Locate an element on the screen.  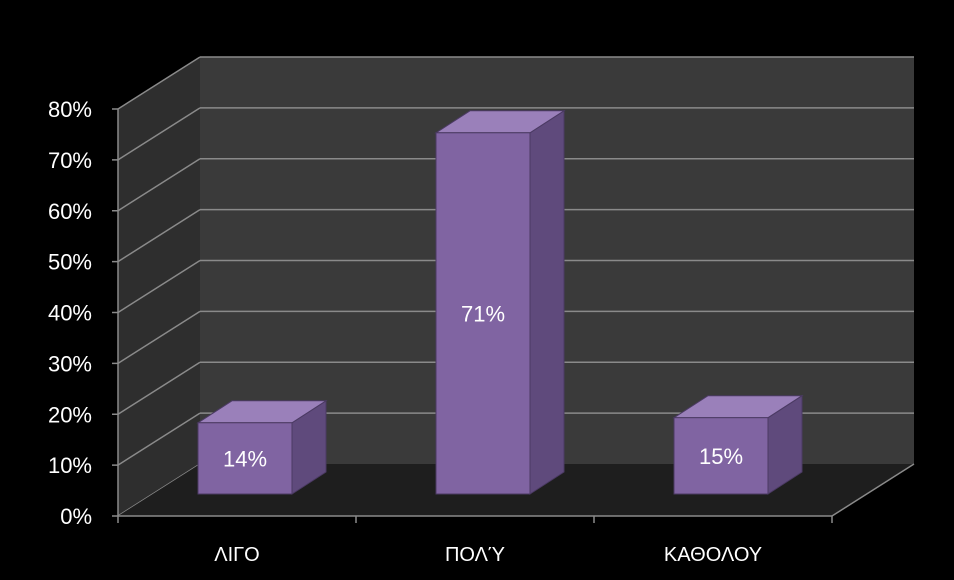
x-tick-label: ΚΑΘΟΛΟΥ is located at coordinates (713, 555).